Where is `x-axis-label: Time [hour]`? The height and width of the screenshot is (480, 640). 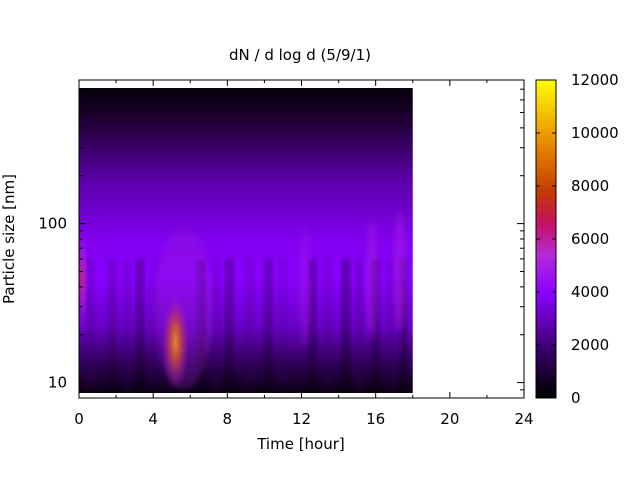 x-axis-label: Time [hour] is located at coordinates (300, 444).